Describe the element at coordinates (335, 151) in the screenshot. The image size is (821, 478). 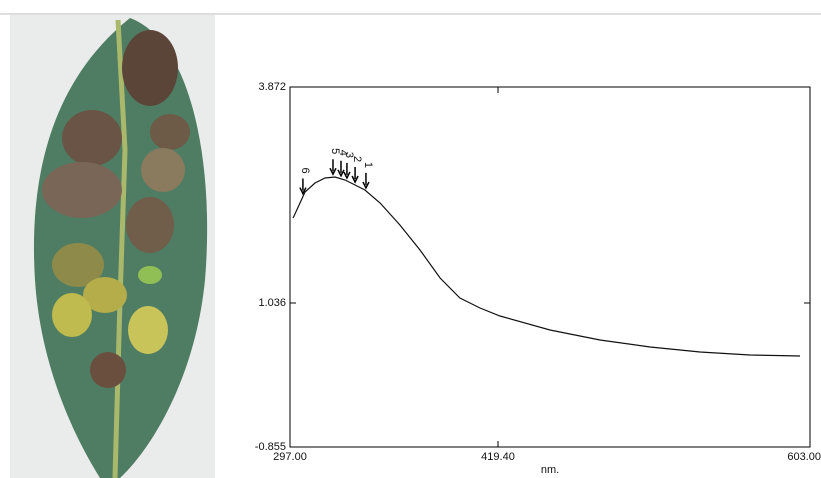
I see `peak-label: 5` at that location.